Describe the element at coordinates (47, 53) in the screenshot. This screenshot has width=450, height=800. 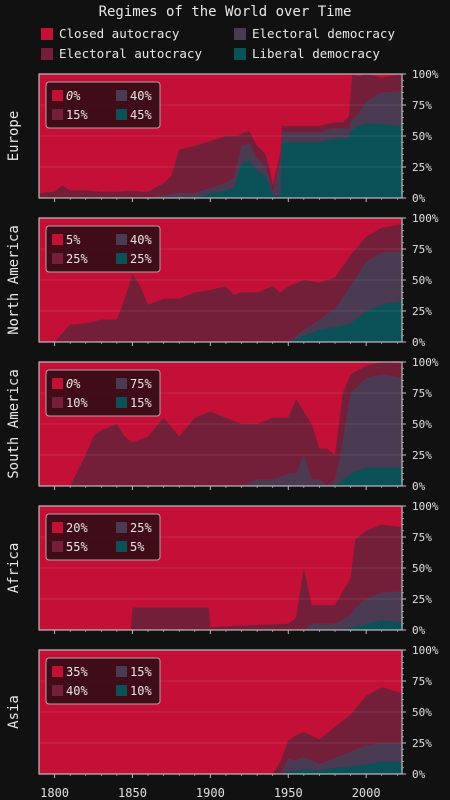
I see `legend-swatch-electoral-autocracy` at that location.